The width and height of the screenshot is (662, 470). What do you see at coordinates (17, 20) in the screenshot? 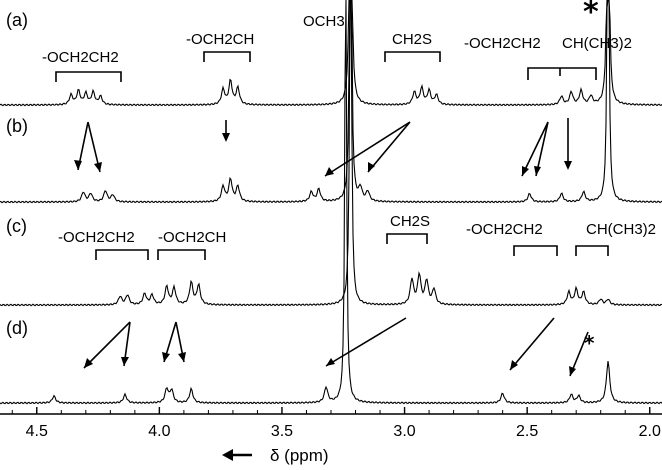
I see `panel-label-a: (a)` at bounding box center [17, 20].